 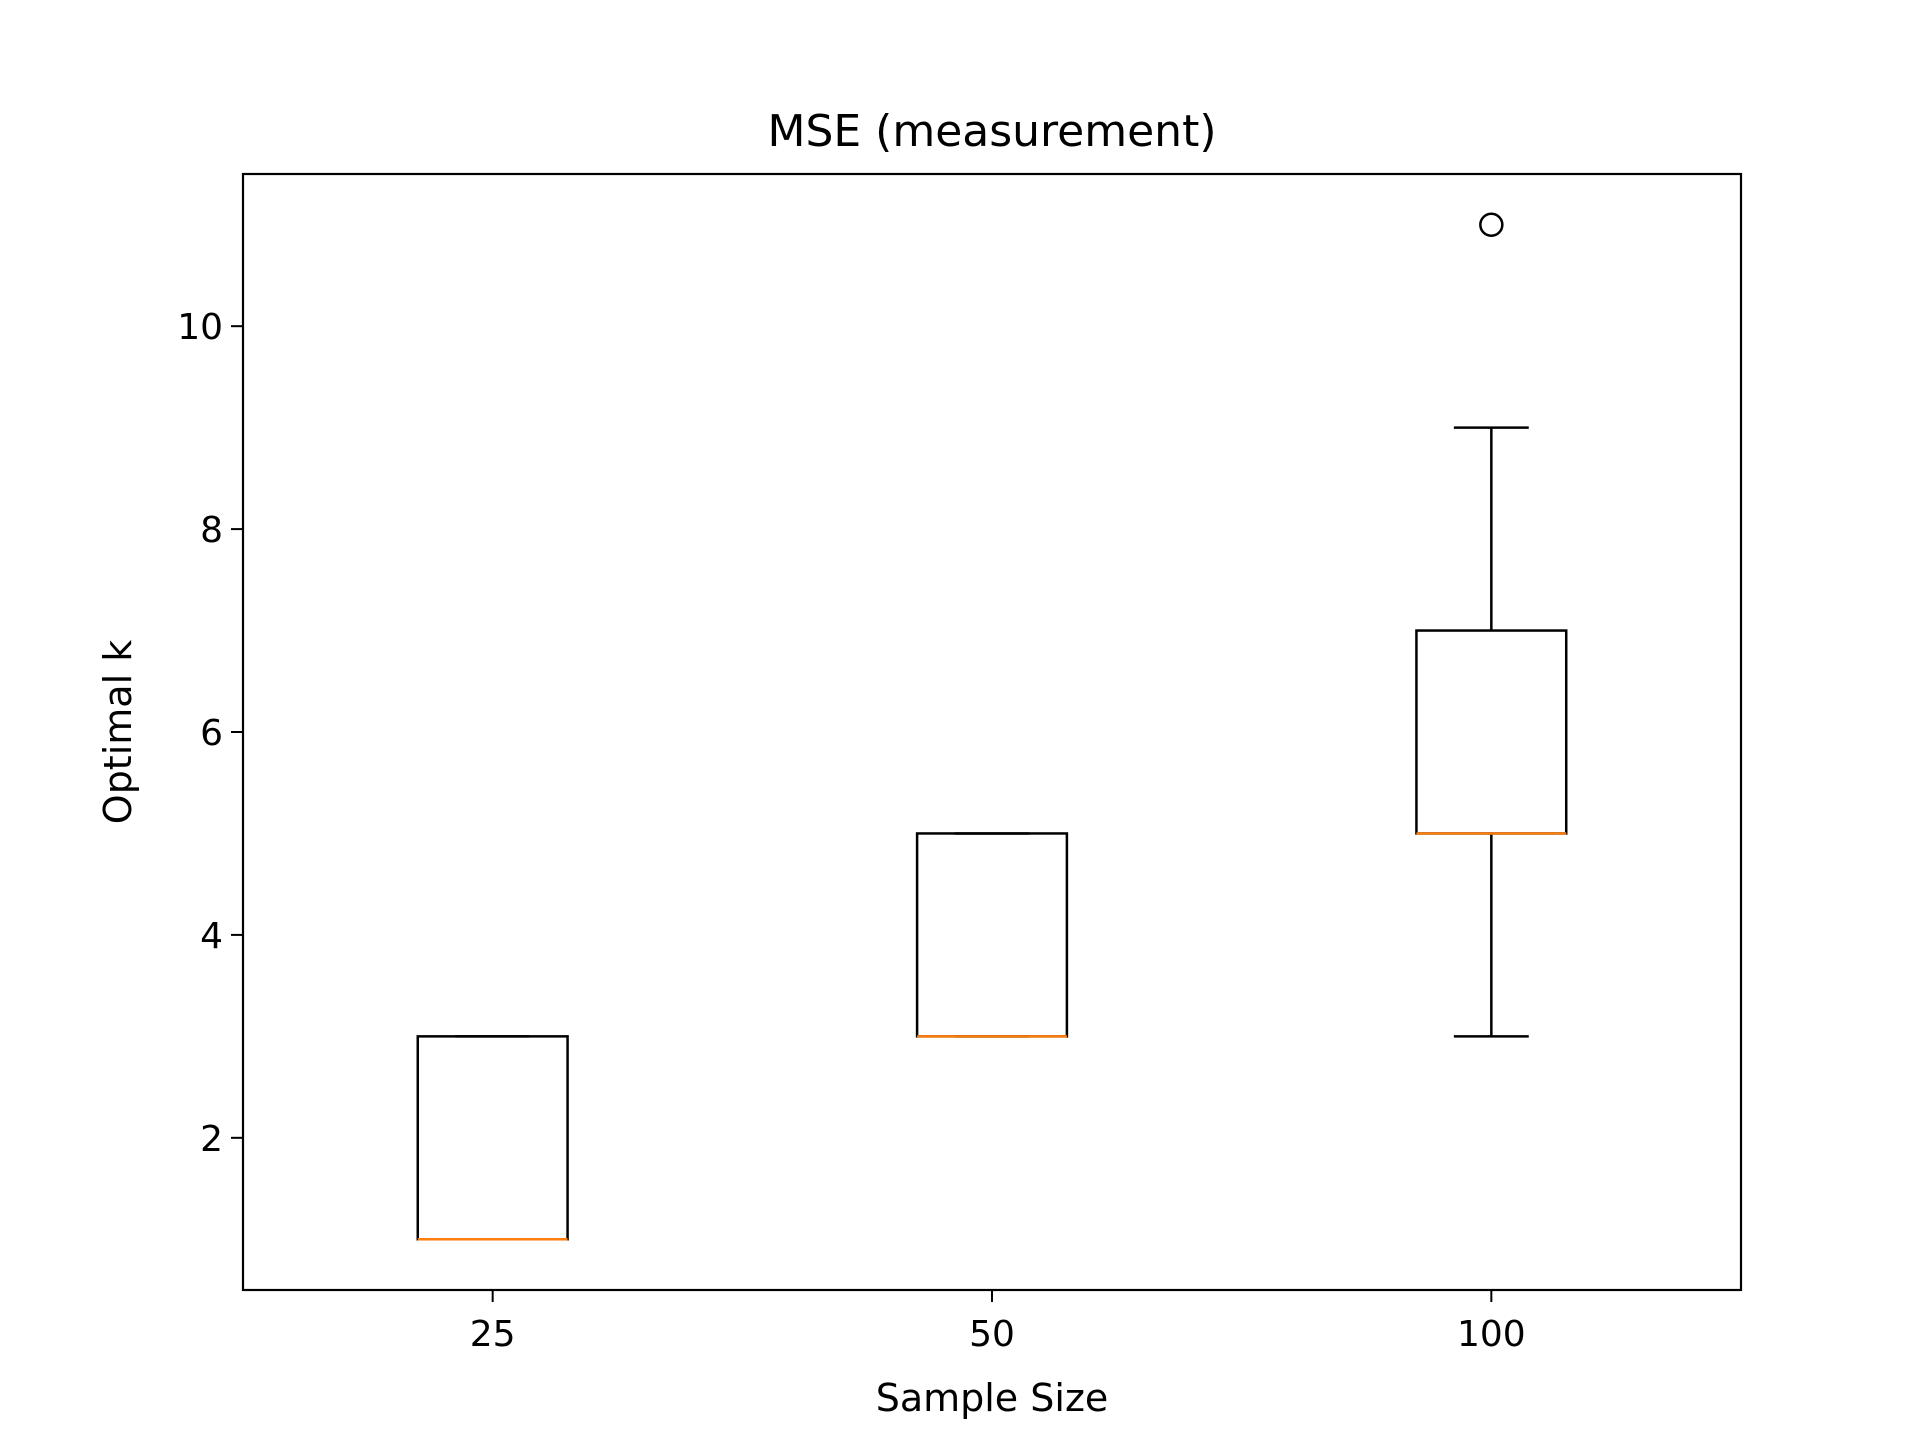 I want to click on x-tick-label: 100, so click(x=1491, y=1334).